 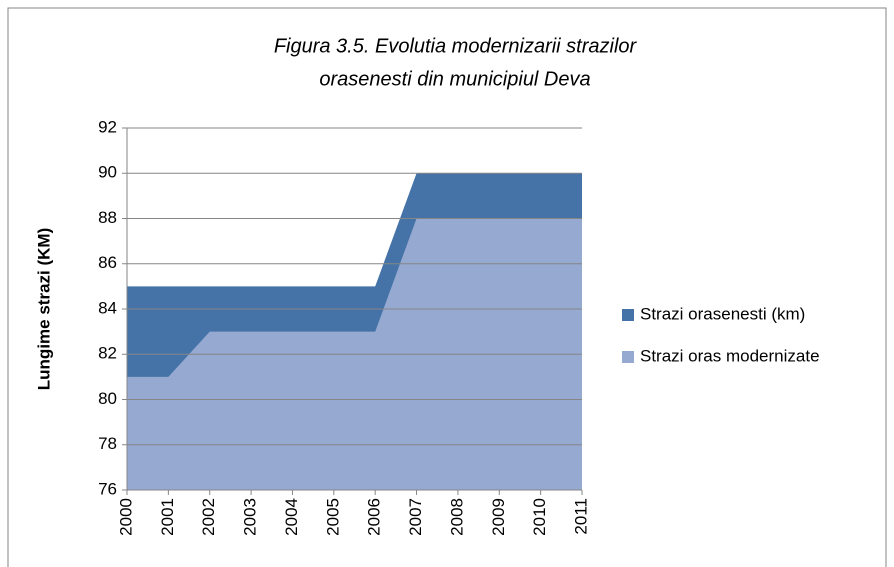 What do you see at coordinates (167, 517) in the screenshot?
I see `x-tick-label: 2001` at bounding box center [167, 517].